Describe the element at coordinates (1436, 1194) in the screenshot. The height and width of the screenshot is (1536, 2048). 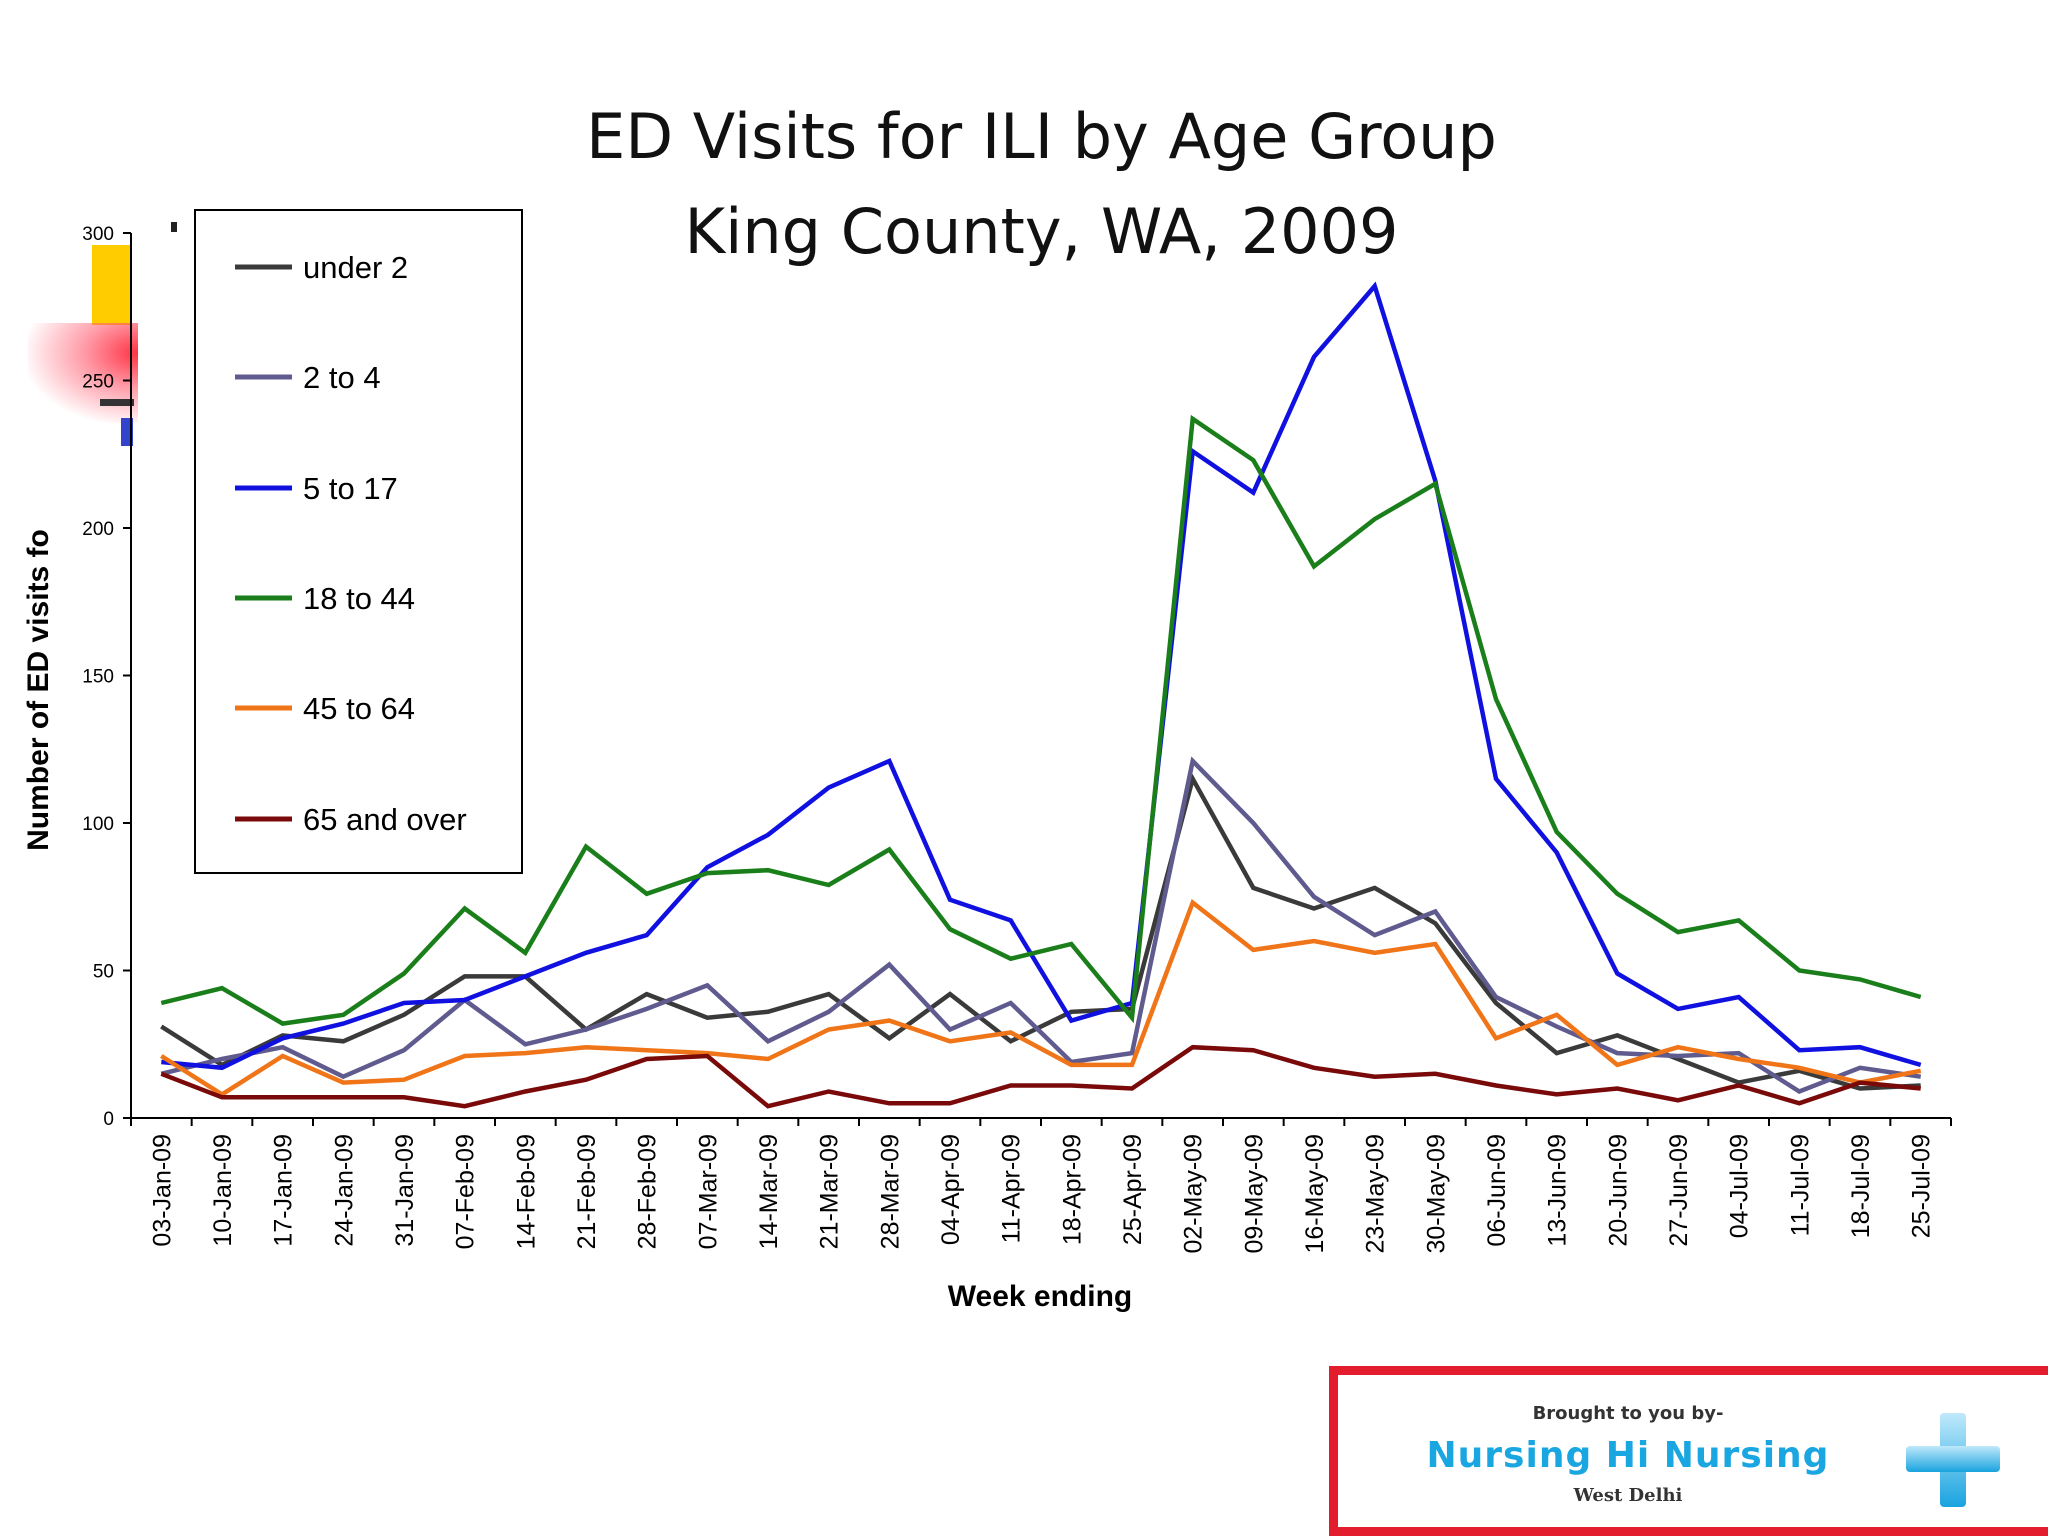
I see `x-tick-label: 30-May-09` at that location.